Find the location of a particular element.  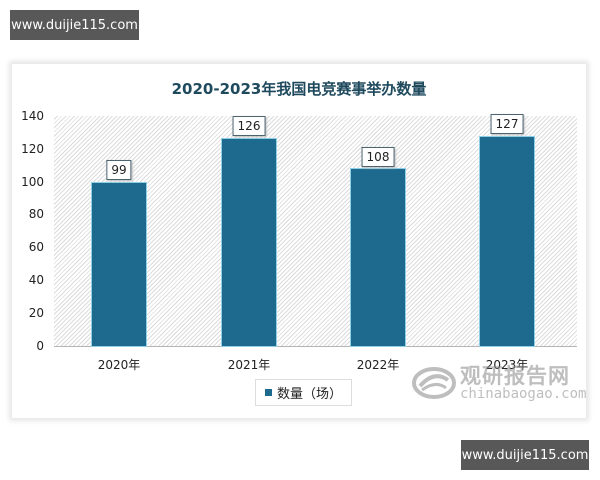

y-tick: 20 is located at coordinates (36, 313).